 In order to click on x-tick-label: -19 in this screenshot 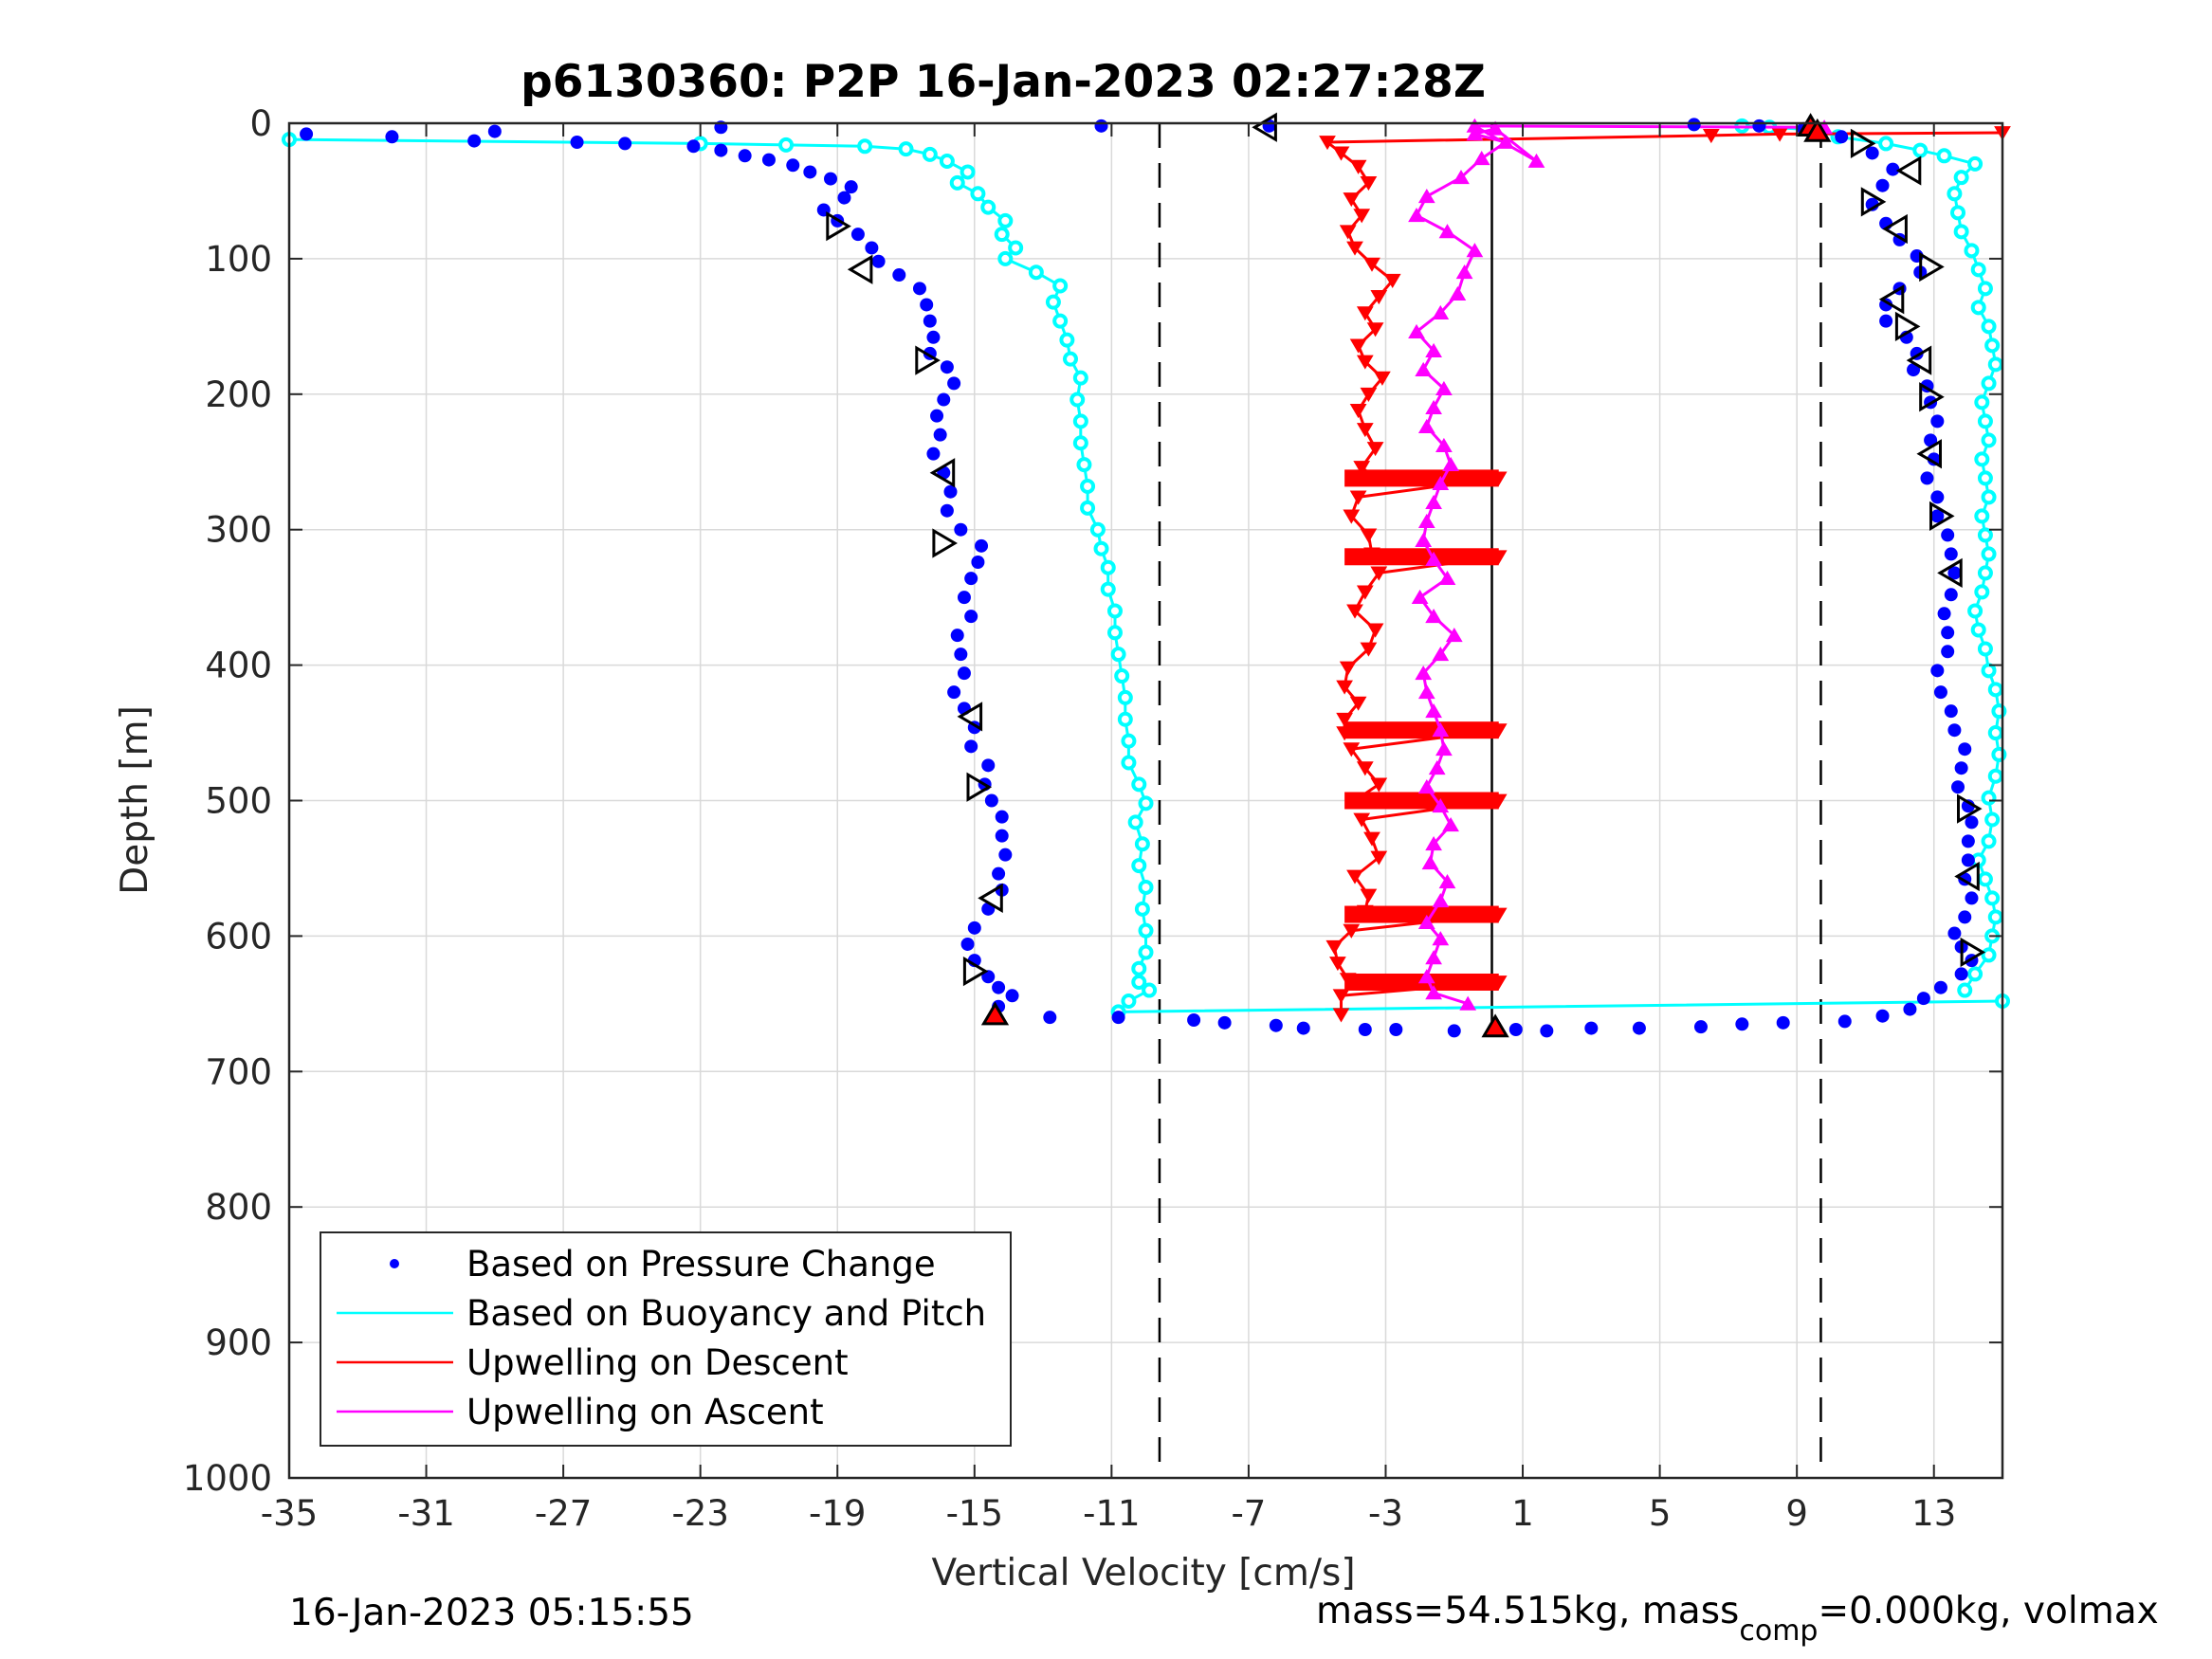, I will do `click(837, 1513)`.